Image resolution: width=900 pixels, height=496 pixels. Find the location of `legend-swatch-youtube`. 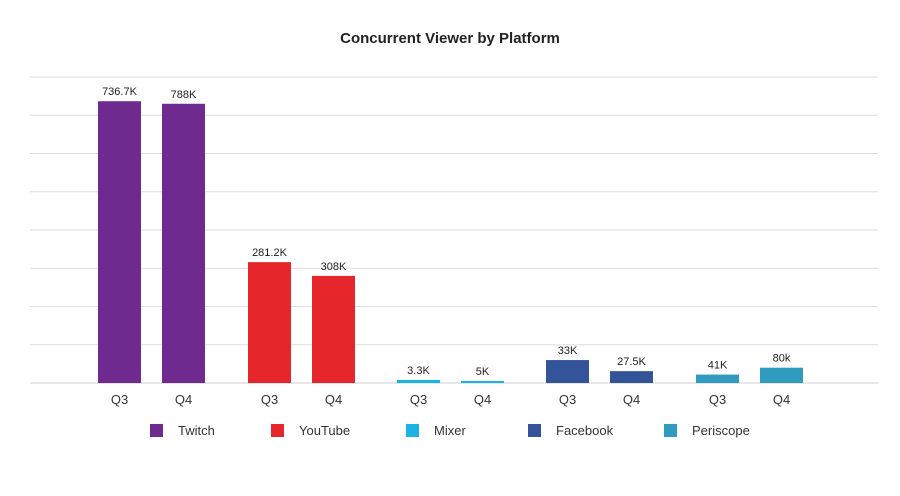

legend-swatch-youtube is located at coordinates (277, 430).